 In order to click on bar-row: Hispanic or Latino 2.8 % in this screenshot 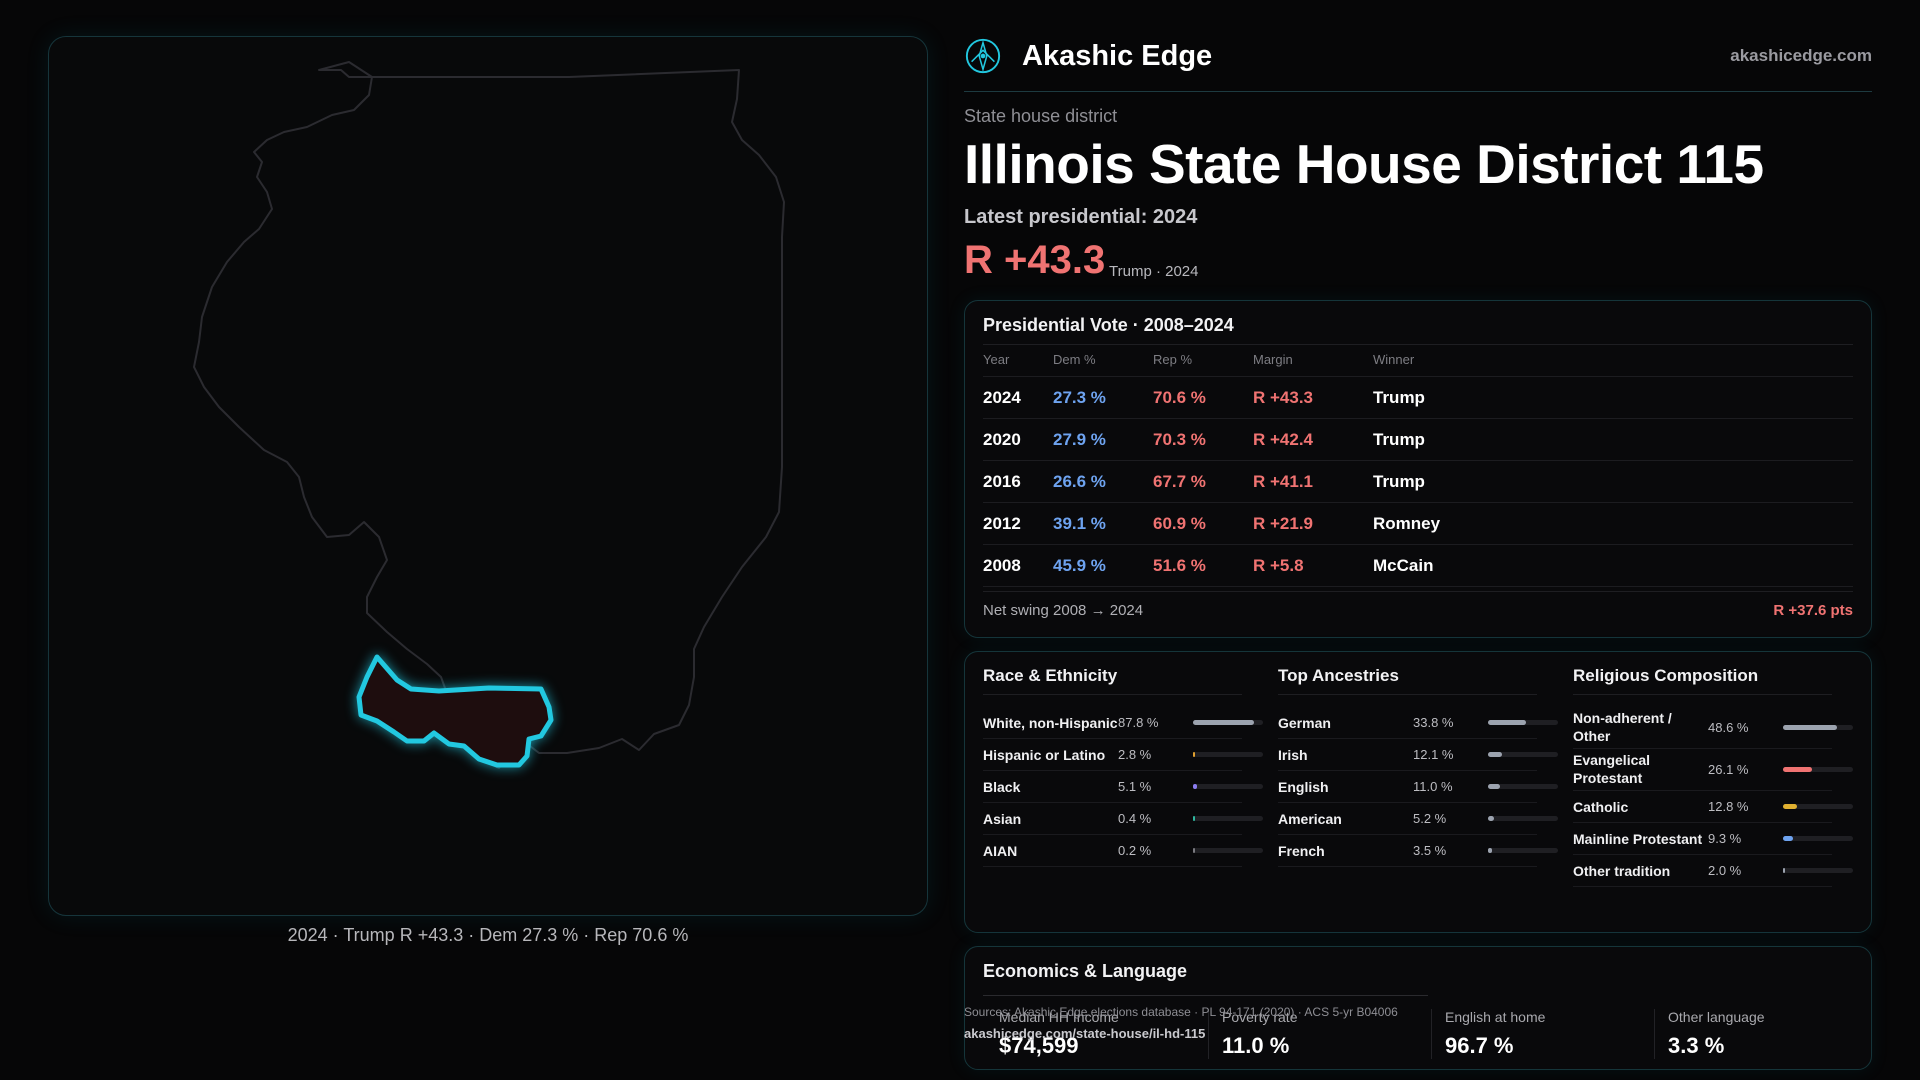, I will do `click(1123, 755)`.